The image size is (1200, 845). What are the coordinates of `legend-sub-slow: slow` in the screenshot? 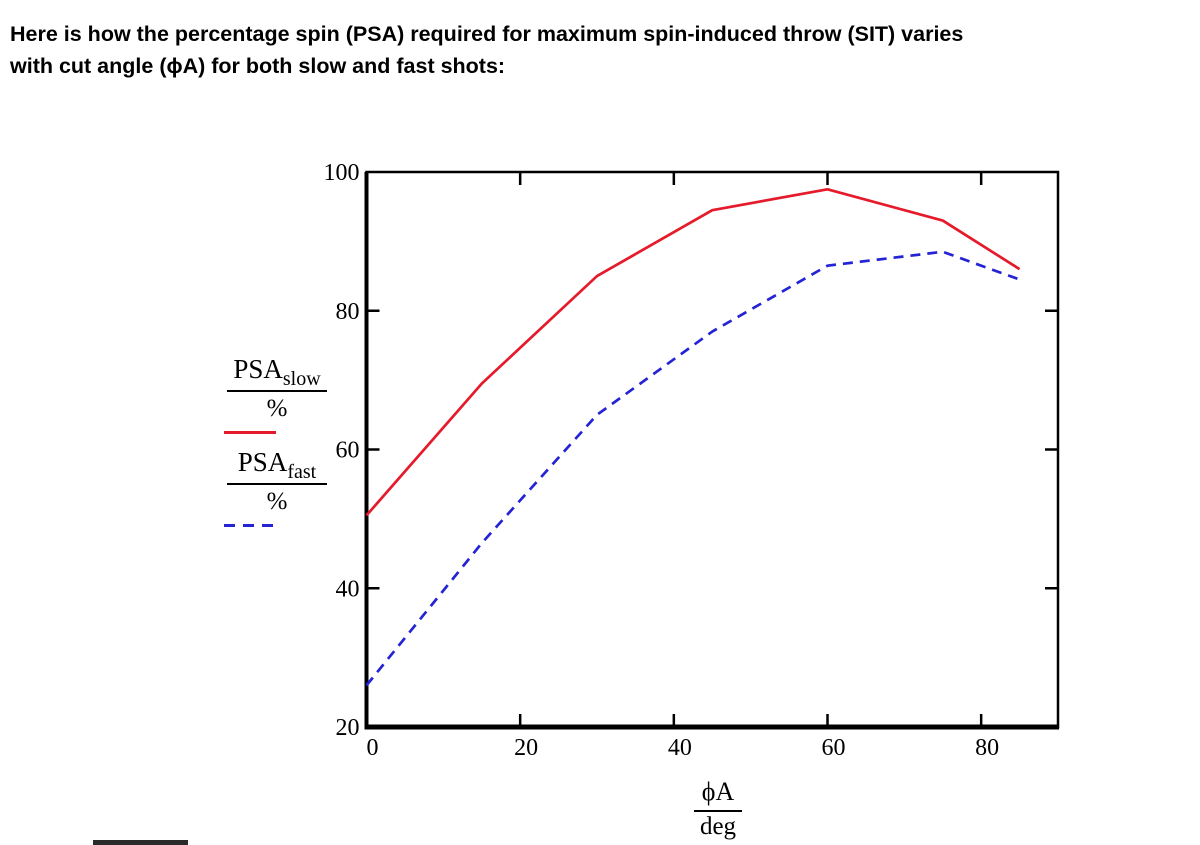 It's located at (301, 379).